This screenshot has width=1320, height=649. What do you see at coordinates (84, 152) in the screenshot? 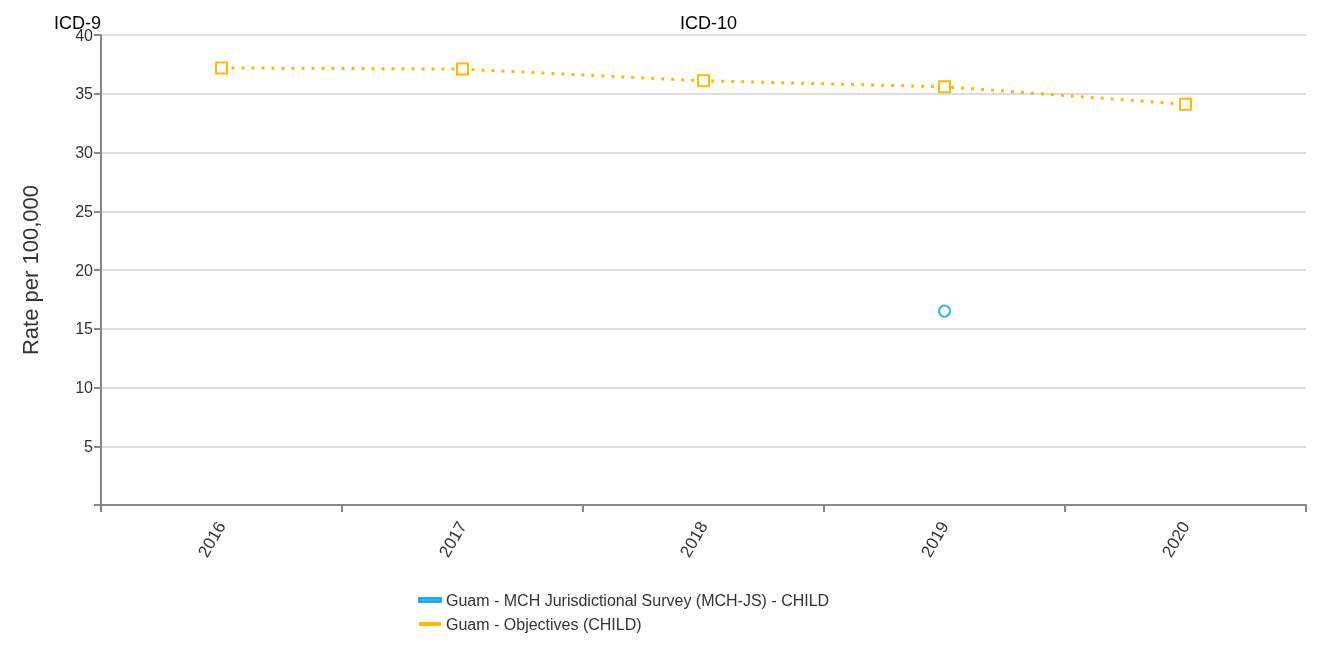
I see `y-tick-label: 30` at bounding box center [84, 152].